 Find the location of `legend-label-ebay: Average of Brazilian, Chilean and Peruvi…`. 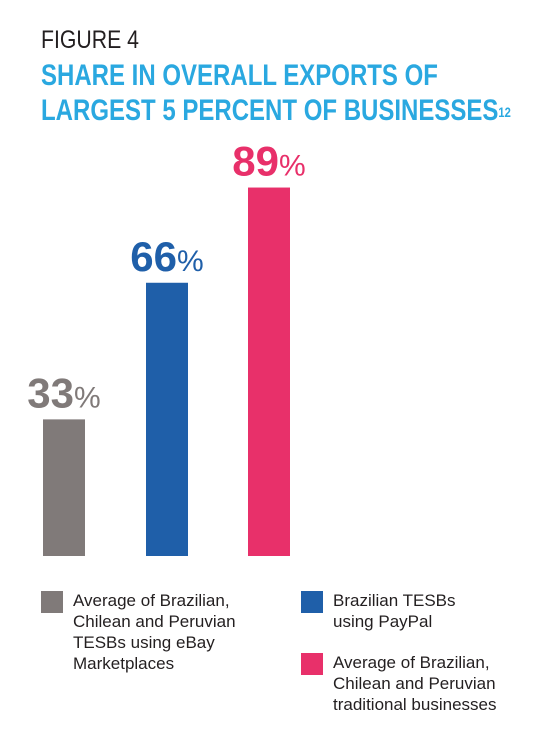

legend-label-ebay: Average of Brazilian, Chilean and Peruvi… is located at coordinates (154, 632).